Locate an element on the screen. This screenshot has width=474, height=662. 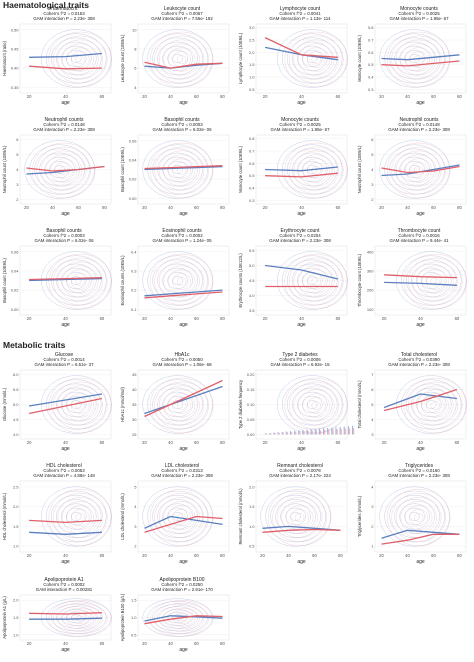
y-tick-label: 1.5 is located at coordinates (134, 600).